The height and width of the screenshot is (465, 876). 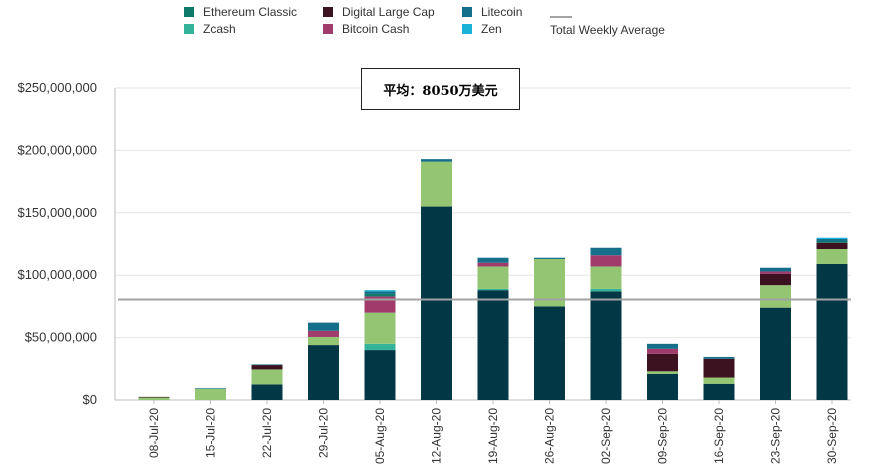 I want to click on y-tick-label: $250,000,000, so click(x=57, y=87).